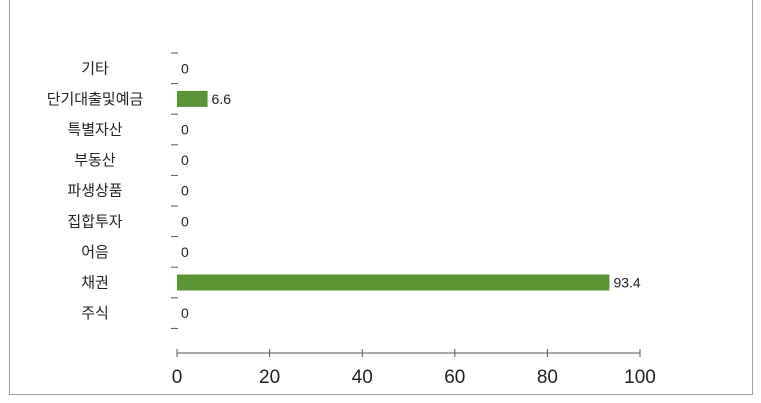 The height and width of the screenshot is (403, 761). Describe the element at coordinates (547, 377) in the screenshot. I see `x-tick-label: 80` at that location.